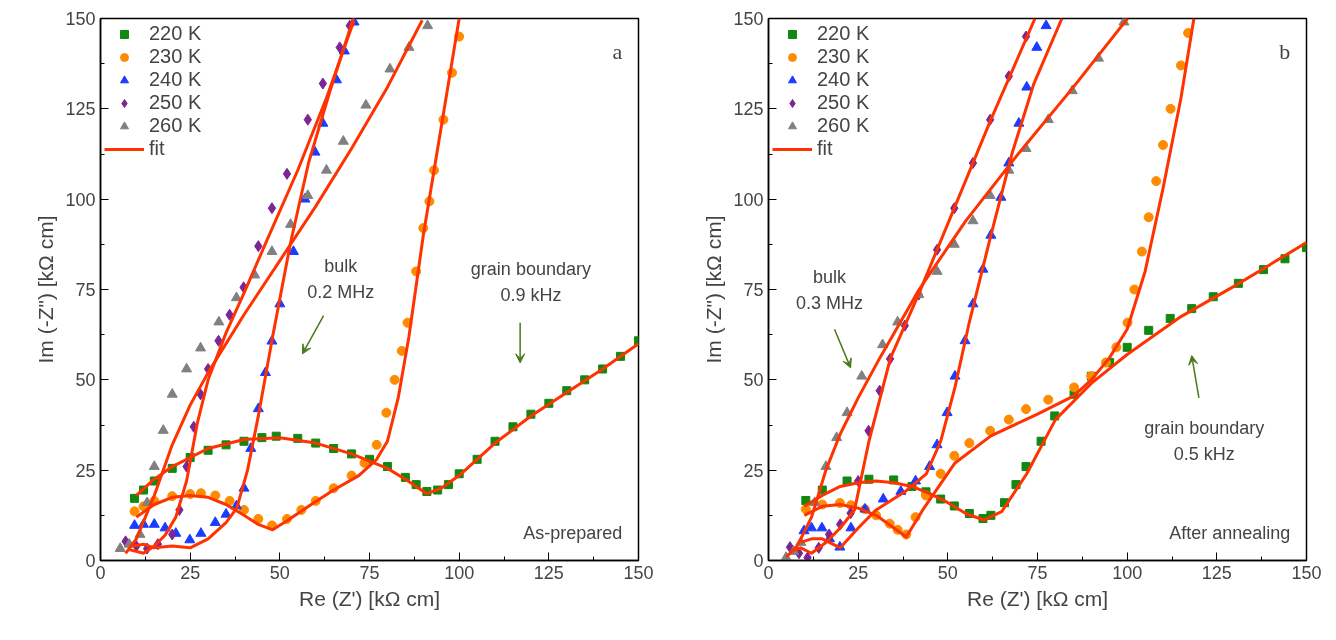 The image size is (1336, 640). Describe the element at coordinates (573, 533) in the screenshot. I see `annotation: As-prepared` at that location.